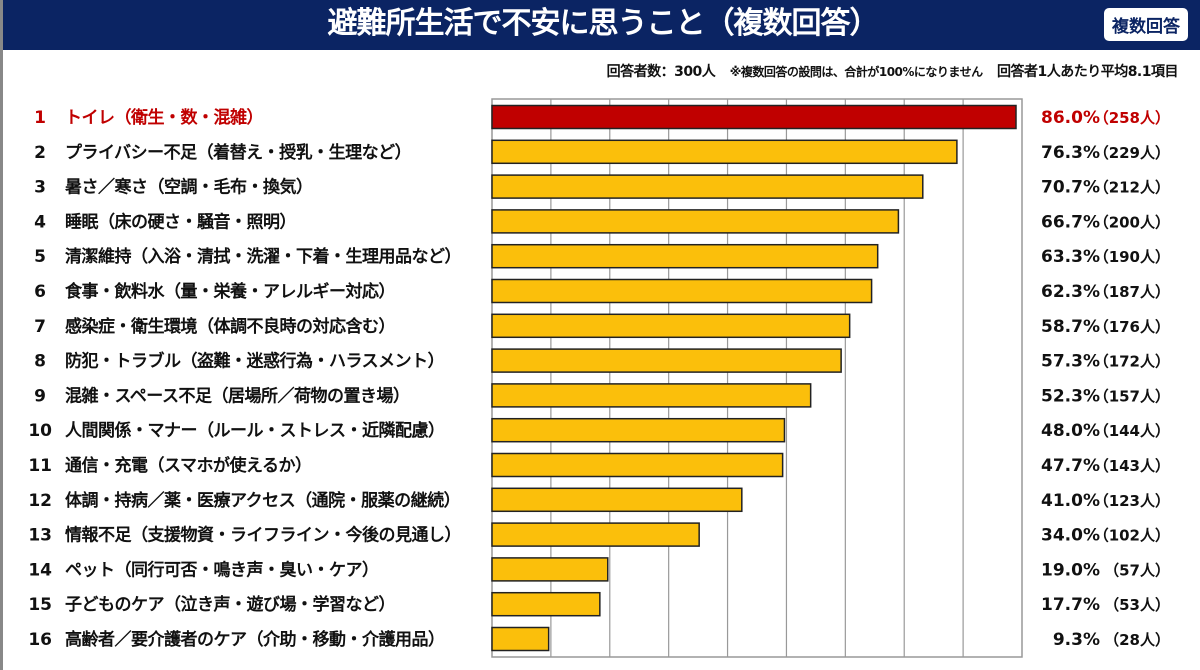 The image size is (1200, 670). What do you see at coordinates (230, 291) in the screenshot?
I see `category-label: 食事・飲料水（量・栄養・アレルギー対応）` at bounding box center [230, 291].